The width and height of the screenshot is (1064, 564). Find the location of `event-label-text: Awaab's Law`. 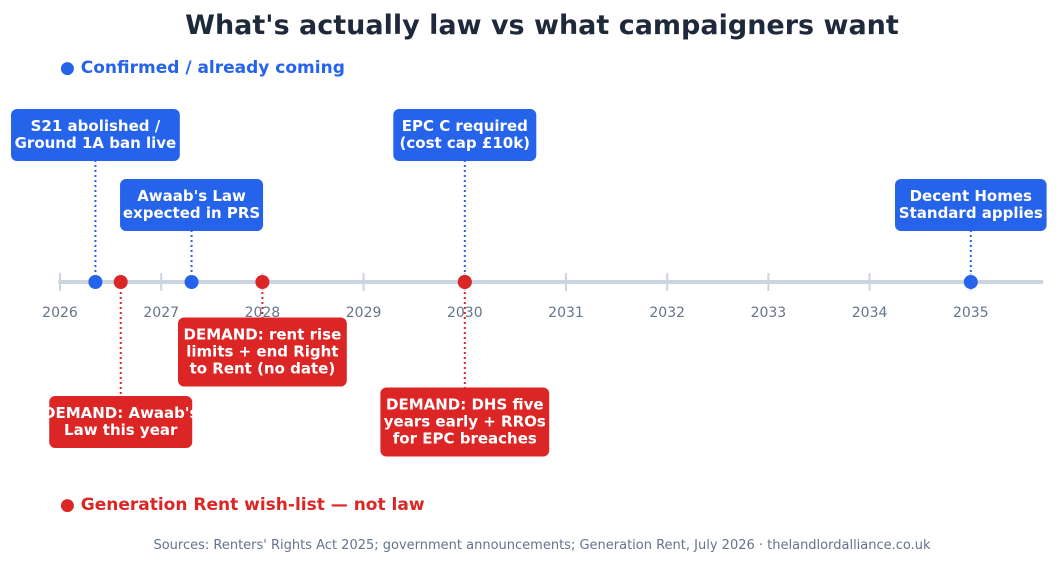

event-label-text: Awaab's Law is located at coordinates (191, 196).